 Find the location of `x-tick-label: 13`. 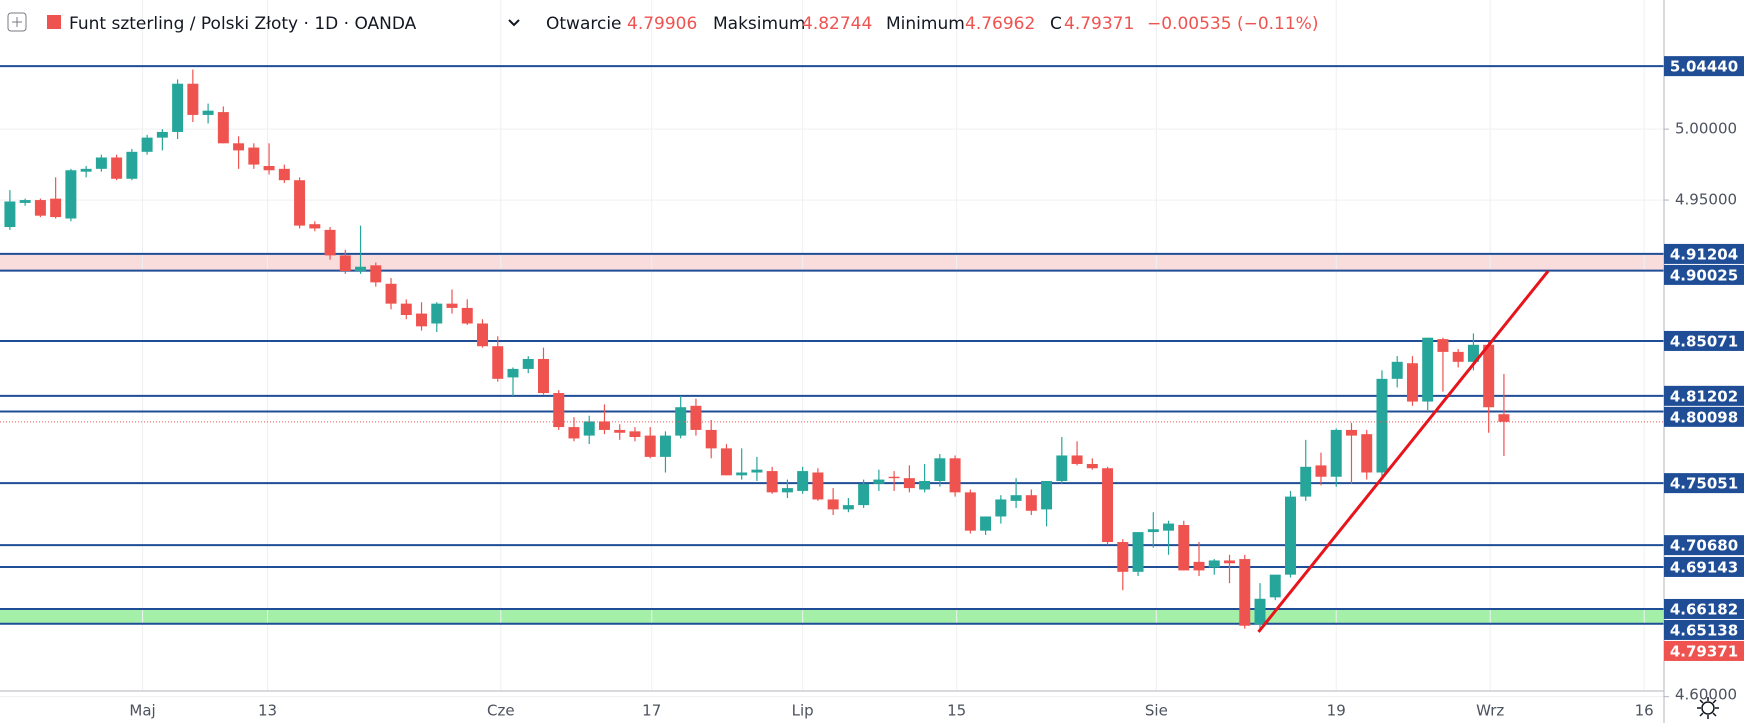

x-tick-label: 13 is located at coordinates (267, 711).